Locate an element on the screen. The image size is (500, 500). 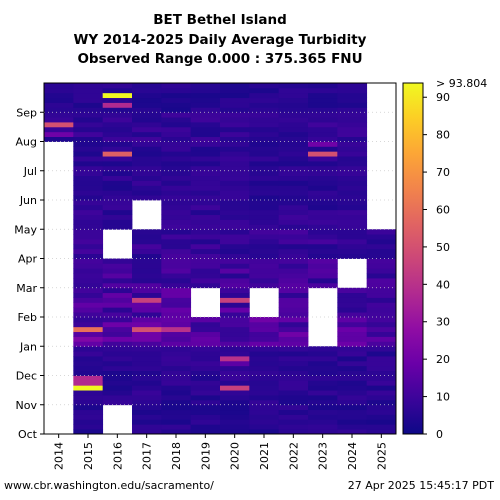
x-tick-label: 2025 is located at coordinates (381, 456).